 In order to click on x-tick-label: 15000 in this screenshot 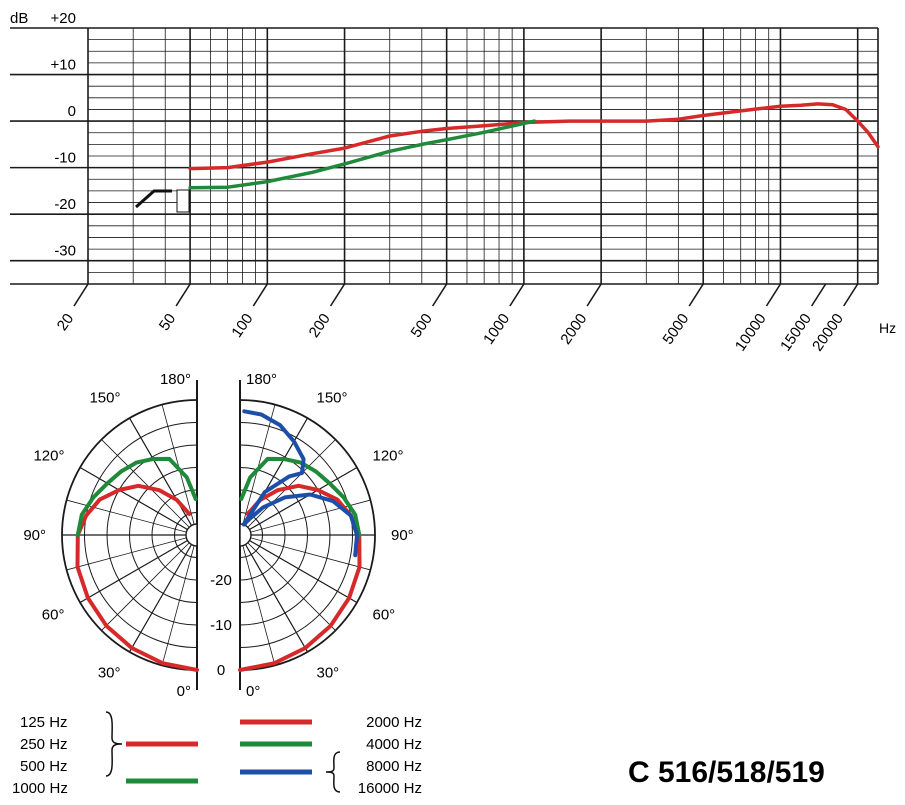, I will do `click(796, 333)`.